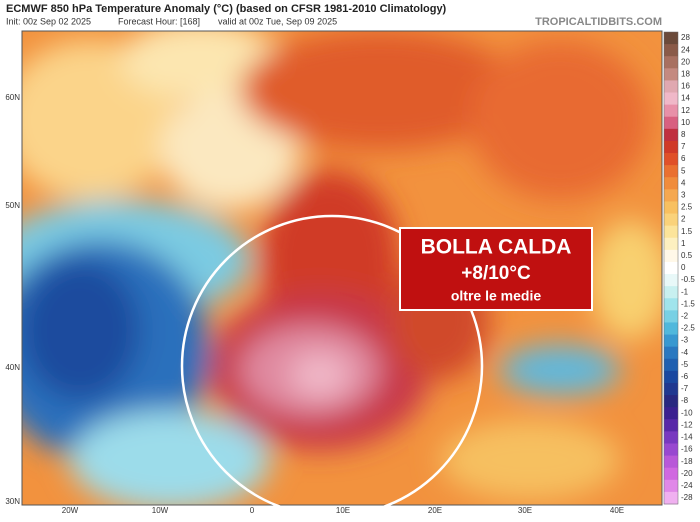  I want to click on colorbar-label: -18, so click(687, 461).